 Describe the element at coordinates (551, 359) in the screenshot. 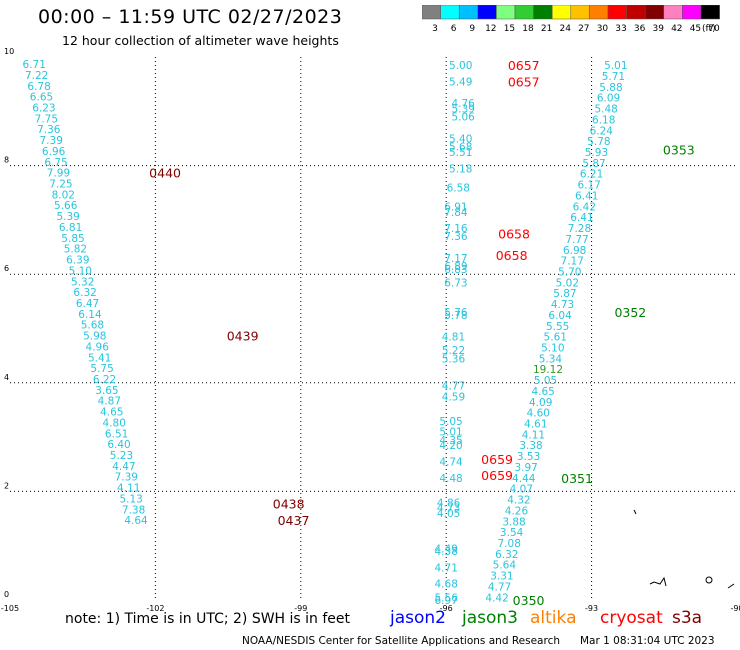

I see `data-point-label: 5.34` at that location.